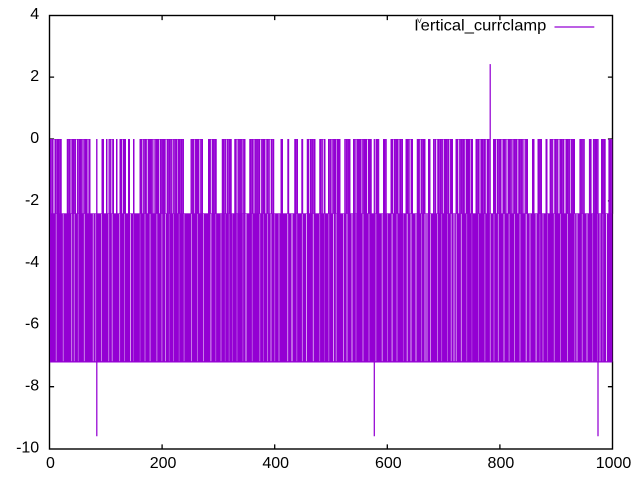 This screenshot has height=485, width=640. Describe the element at coordinates (388, 463) in the screenshot. I see `svg-text: 600` at that location.